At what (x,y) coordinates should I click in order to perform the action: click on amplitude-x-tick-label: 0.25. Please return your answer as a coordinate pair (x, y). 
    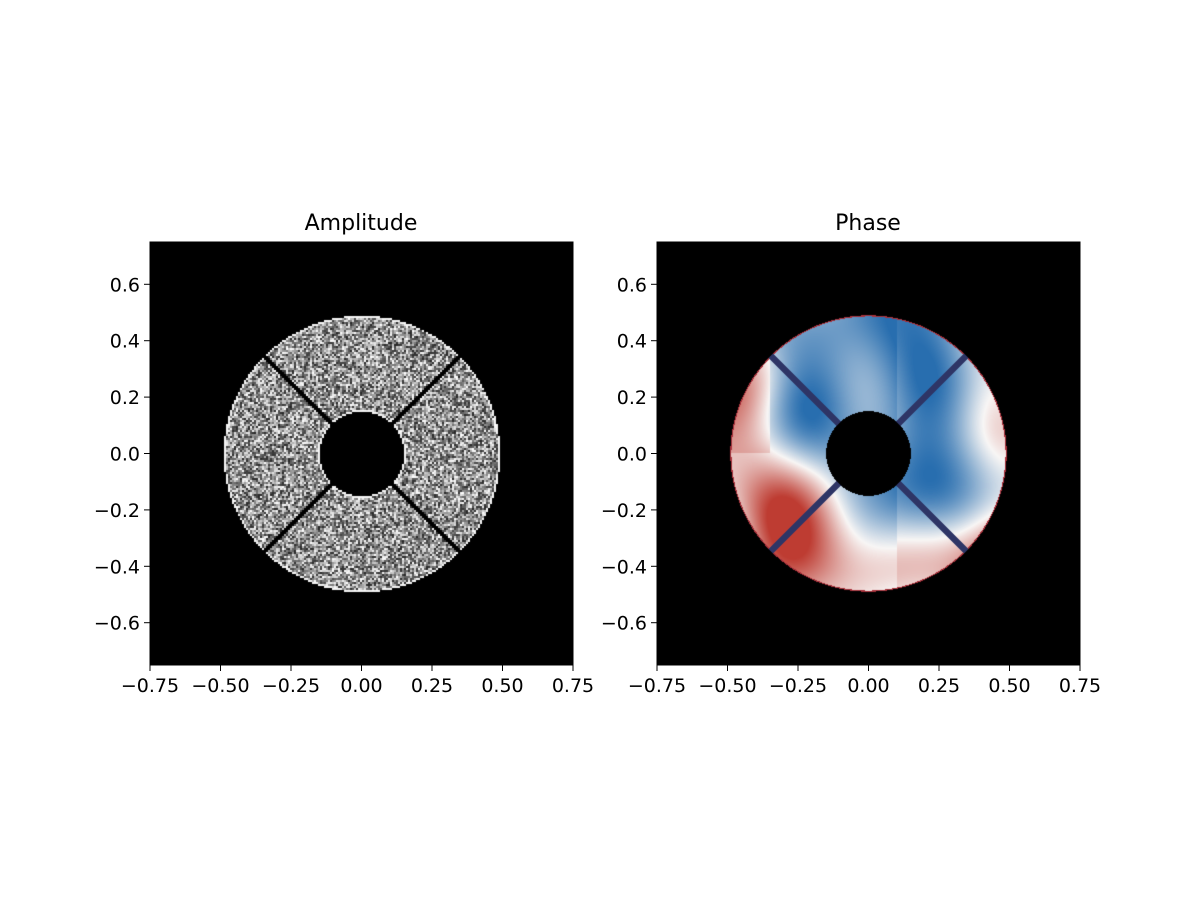
    Looking at the image, I should click on (432, 686).